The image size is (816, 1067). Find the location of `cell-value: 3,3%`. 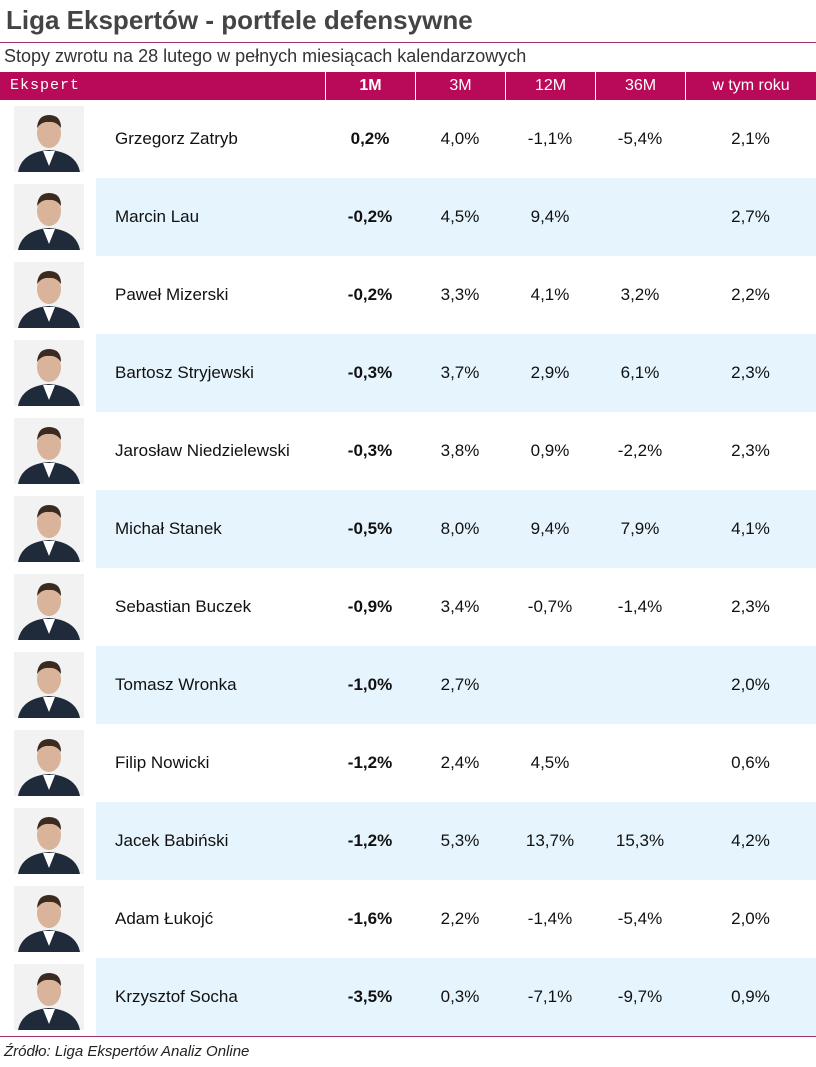

cell-value: 3,3% is located at coordinates (460, 294).